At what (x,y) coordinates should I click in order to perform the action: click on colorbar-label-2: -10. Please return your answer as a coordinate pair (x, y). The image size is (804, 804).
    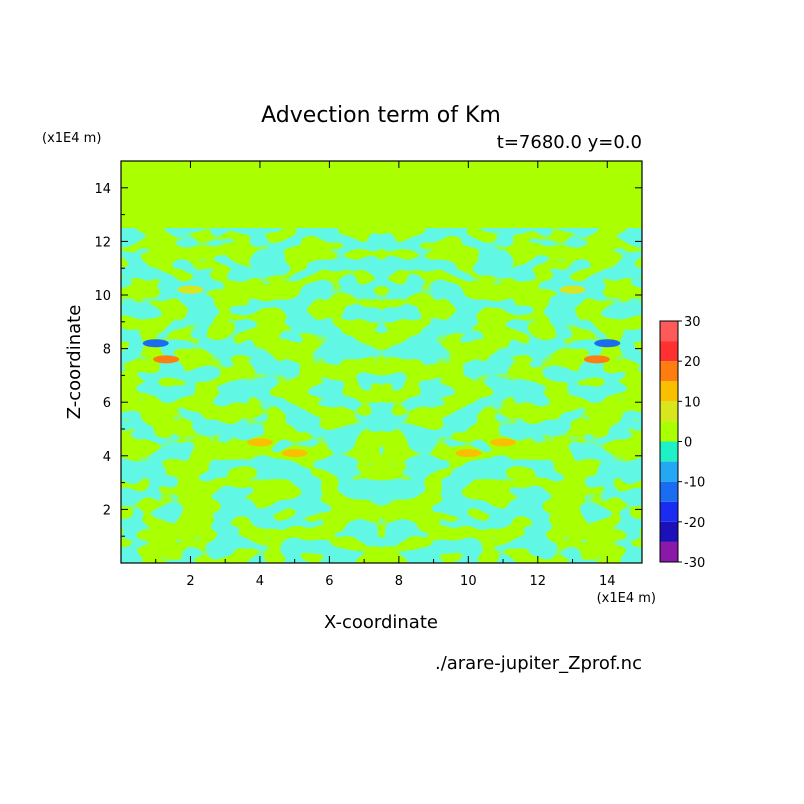
    Looking at the image, I should click on (694, 483).